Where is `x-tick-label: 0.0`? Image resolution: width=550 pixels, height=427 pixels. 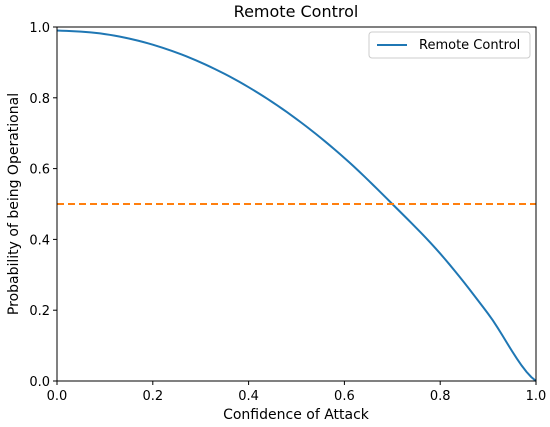
x-tick-label: 0.0 is located at coordinates (57, 396).